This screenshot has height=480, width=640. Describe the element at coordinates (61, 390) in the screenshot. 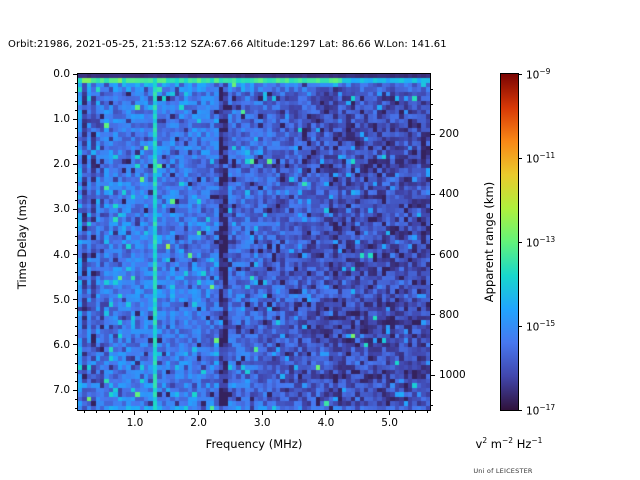

I see `y-axis-tick-label: 7.0` at that location.